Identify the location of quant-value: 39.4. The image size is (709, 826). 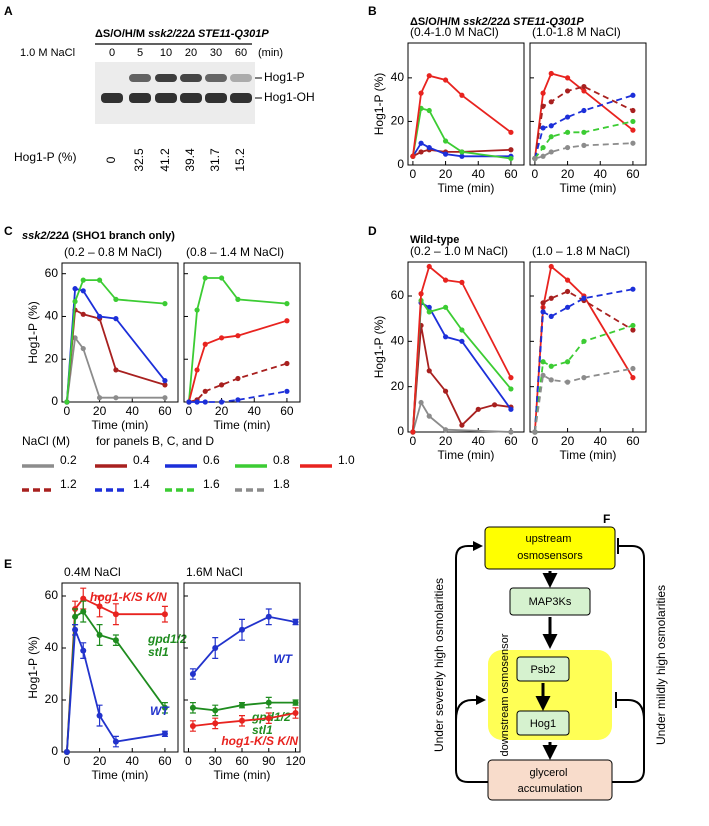
(190, 160).